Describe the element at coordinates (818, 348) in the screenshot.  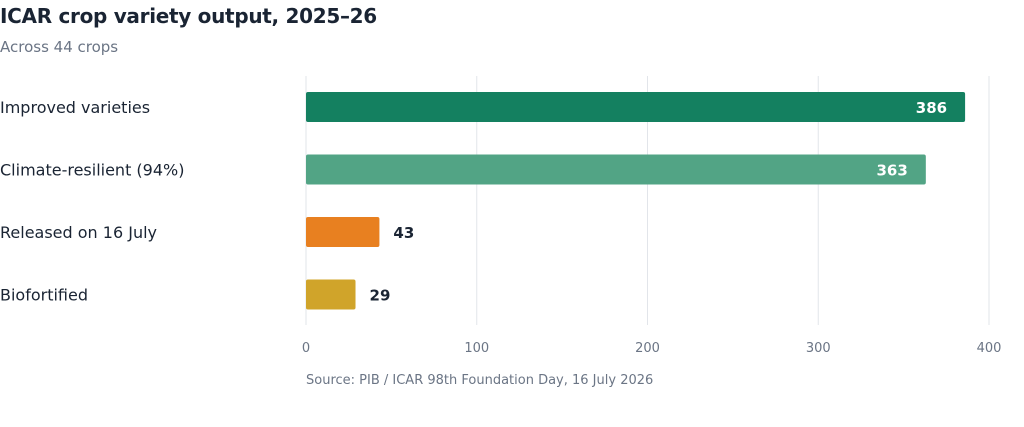
I see `x-tick-label-300: 300` at that location.